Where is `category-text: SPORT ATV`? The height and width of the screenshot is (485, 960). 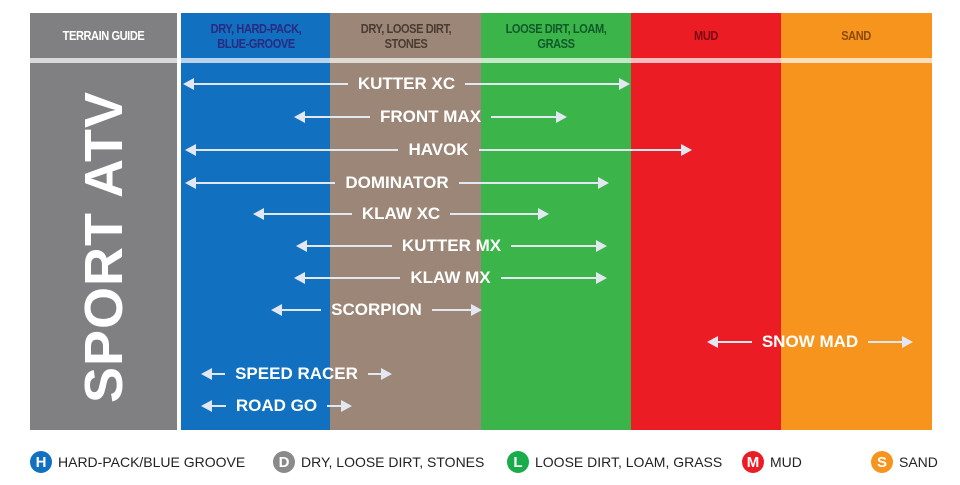 category-text: SPORT ATV is located at coordinates (103, 246).